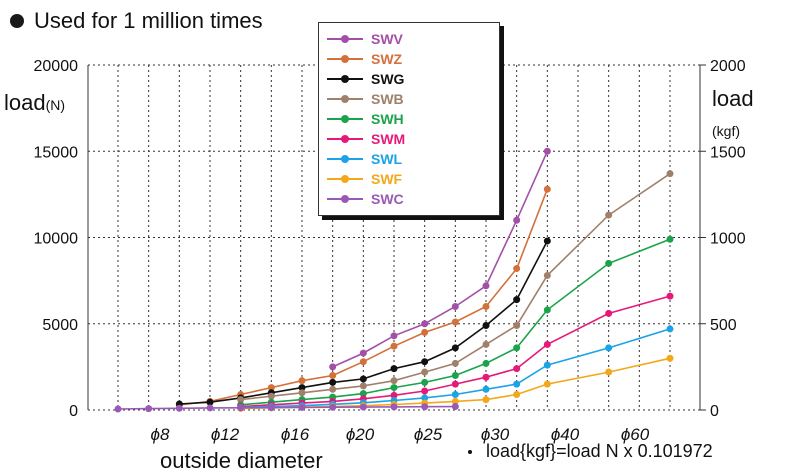 This screenshot has width=790, height=475. I want to click on x-tick-label: ϕ8, so click(160, 434).